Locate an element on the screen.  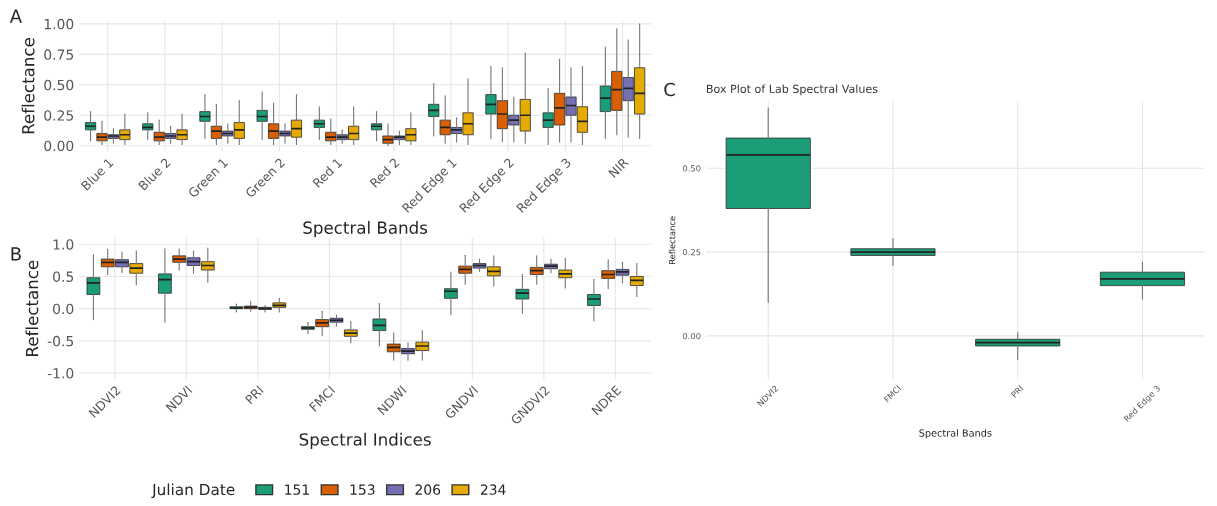
text: C is located at coordinates (669, 89).